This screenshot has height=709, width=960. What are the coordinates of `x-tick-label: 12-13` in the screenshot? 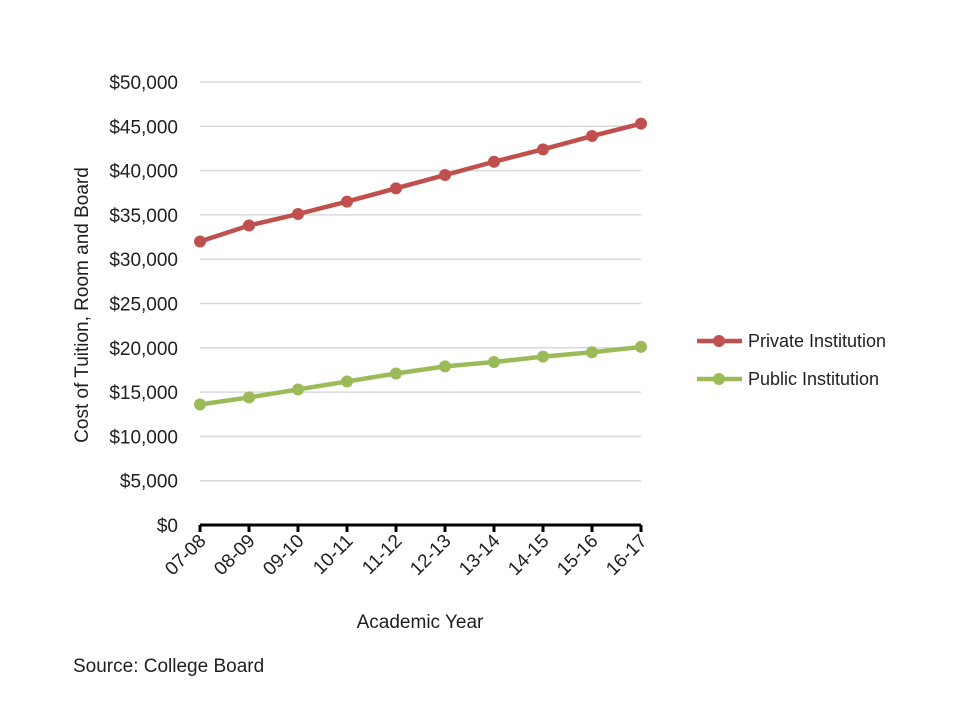 It's located at (430, 555).